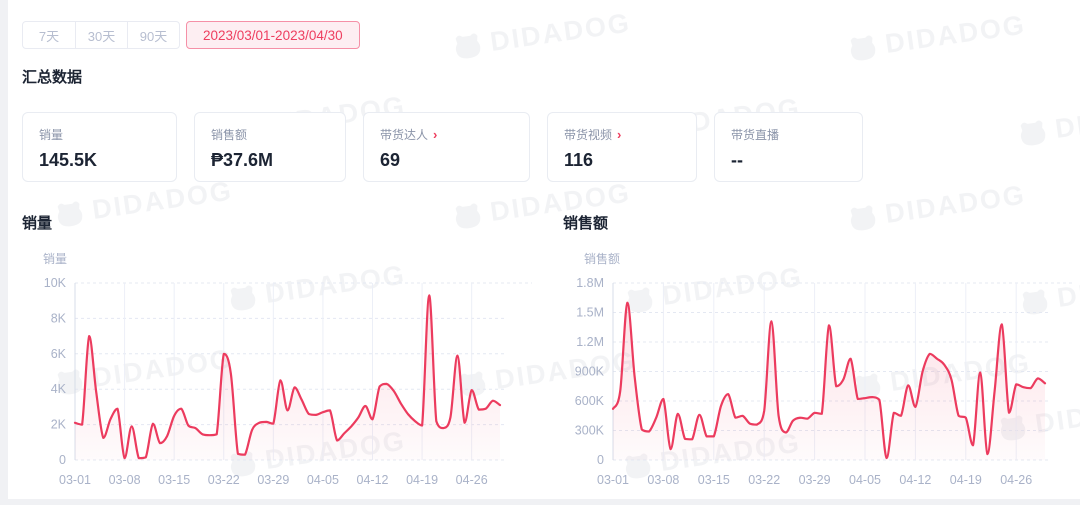 This screenshot has width=1080, height=505. I want to click on card-value: --, so click(737, 160).